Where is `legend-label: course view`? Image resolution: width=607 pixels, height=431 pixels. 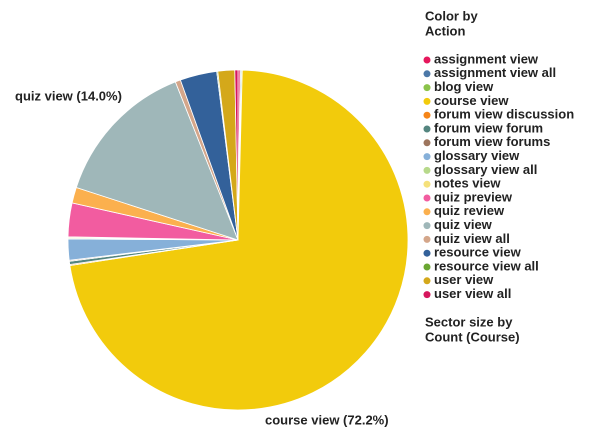 legend-label: course view is located at coordinates (471, 100).